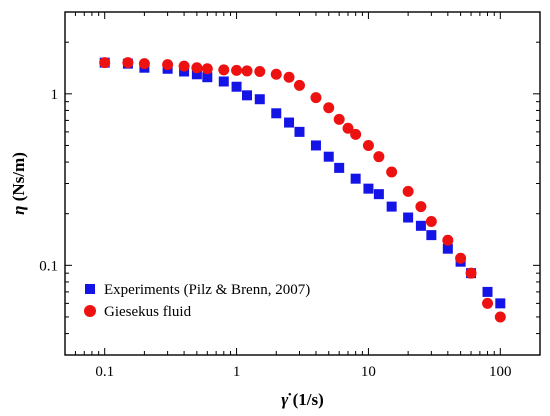  I want to click on x-tick-label: 10, so click(368, 372).